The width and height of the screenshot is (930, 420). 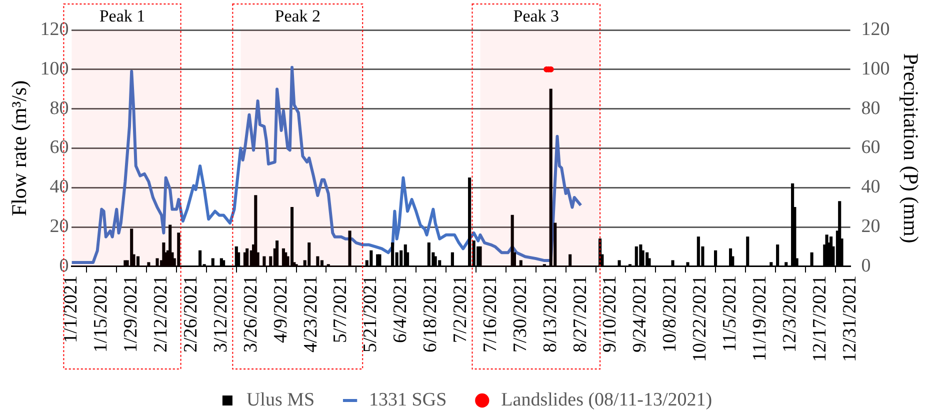 I want to click on y-tick-label: 100, so click(x=54, y=69).